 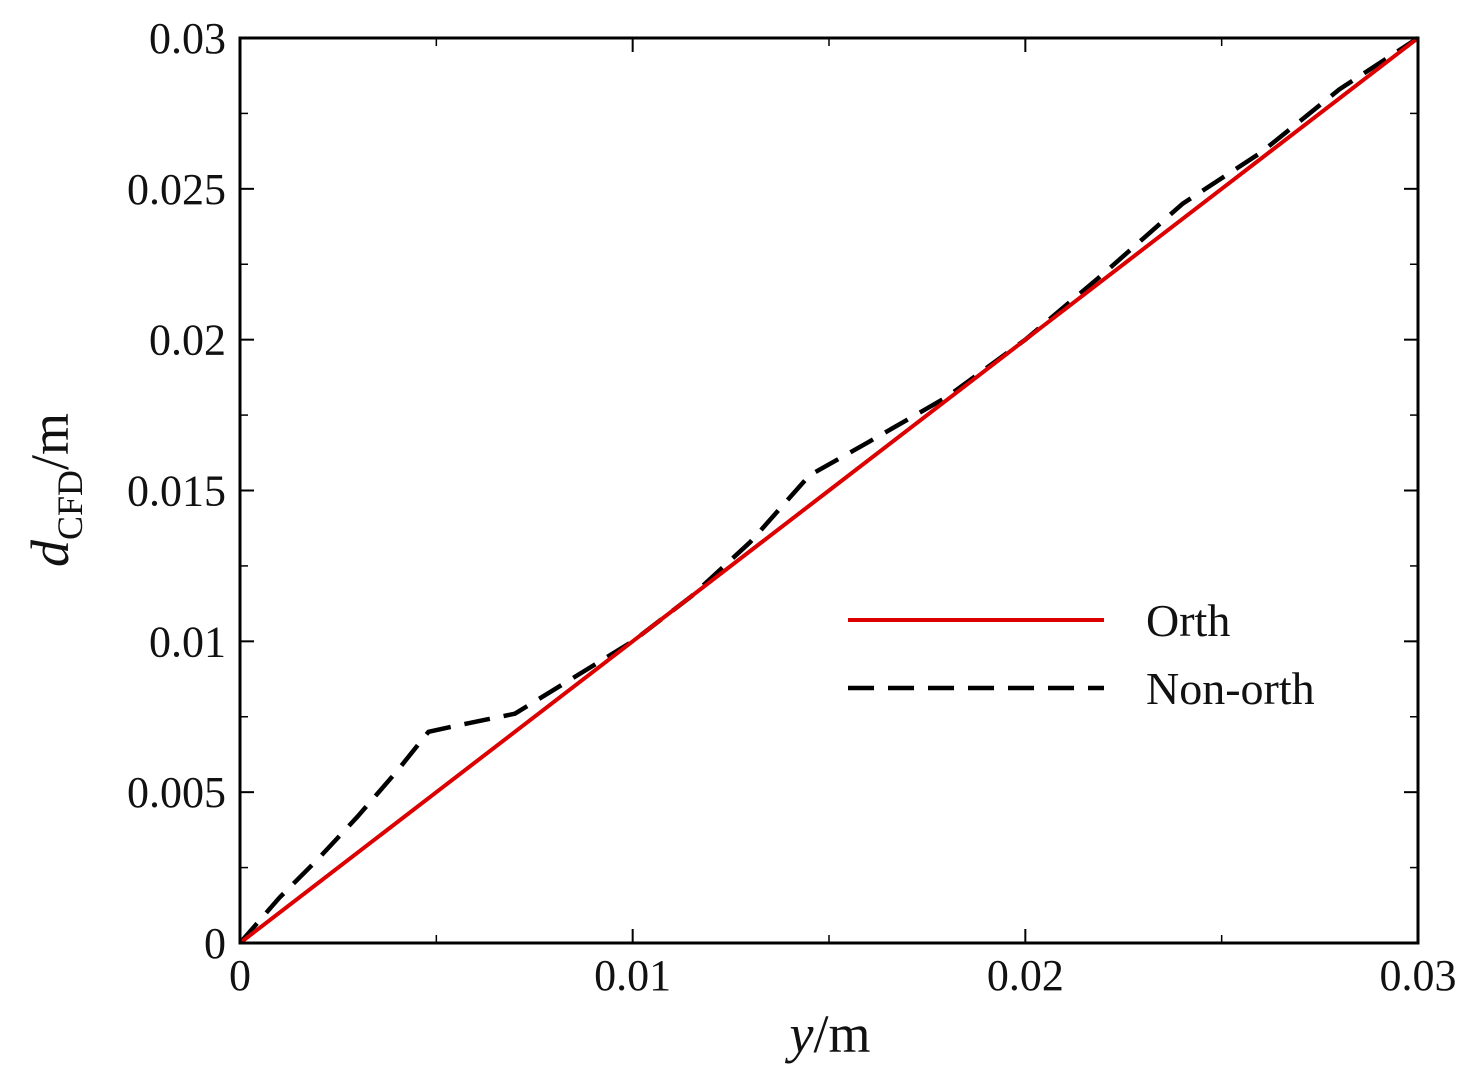 I want to click on x-tick-label: 0.03, so click(x=1418, y=975).